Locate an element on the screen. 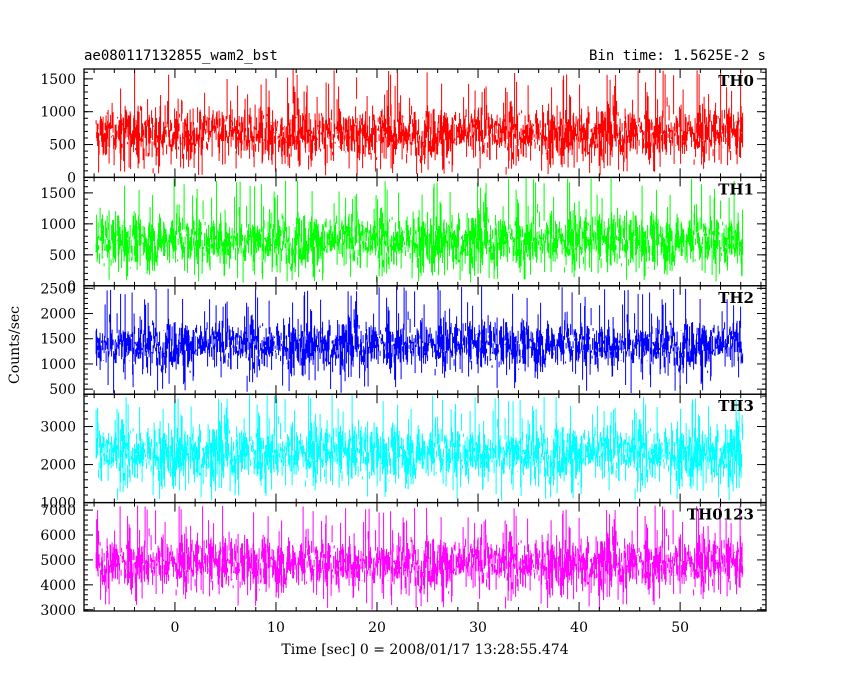  series-th0 is located at coordinates (419, 122).